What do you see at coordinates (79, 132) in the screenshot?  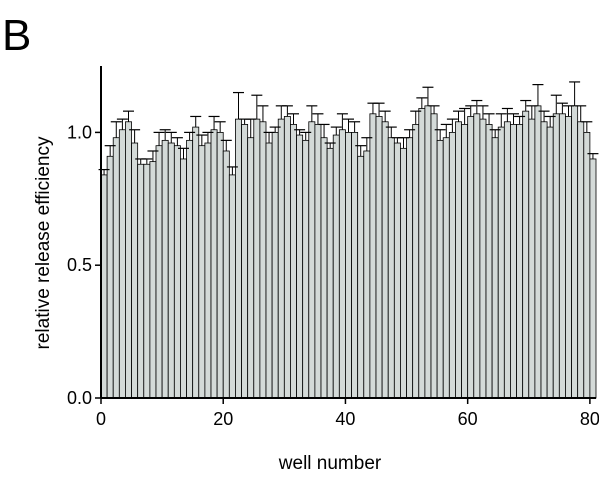 I see `y-tick-label: 1.0` at bounding box center [79, 132].